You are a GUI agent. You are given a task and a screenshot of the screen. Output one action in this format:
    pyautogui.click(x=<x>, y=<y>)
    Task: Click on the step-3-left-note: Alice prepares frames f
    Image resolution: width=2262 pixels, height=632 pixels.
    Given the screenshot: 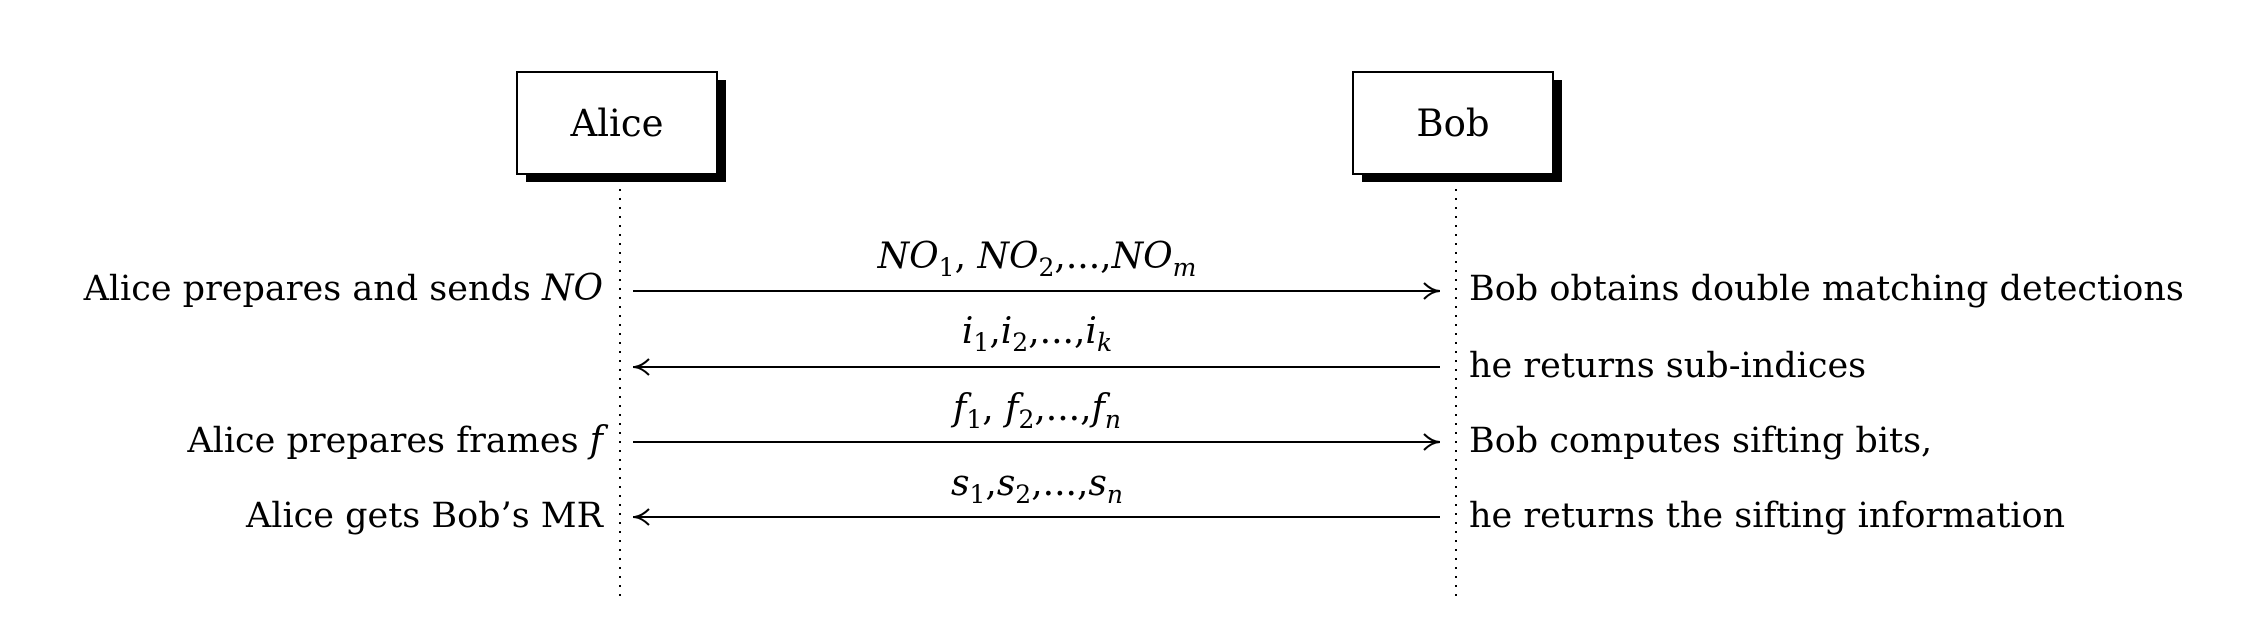 What is the action you would take?
    pyautogui.click(x=397, y=440)
    